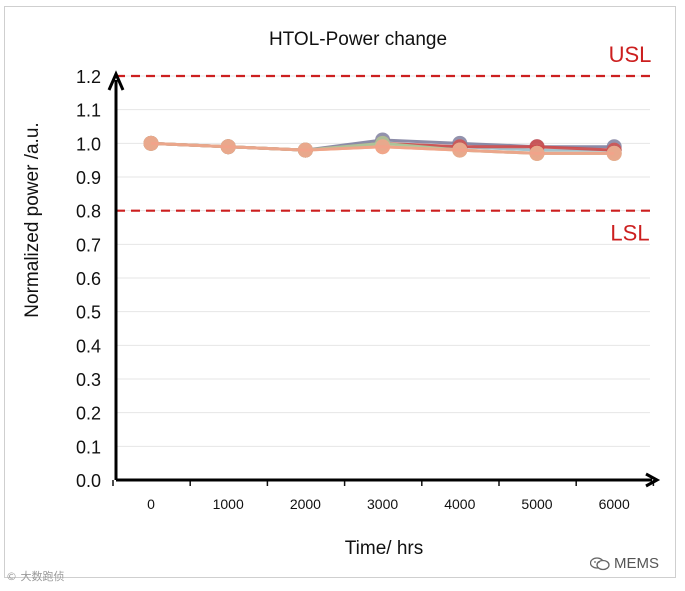  What do you see at coordinates (459, 504) in the screenshot?
I see `x-tick-label: 4000` at bounding box center [459, 504].